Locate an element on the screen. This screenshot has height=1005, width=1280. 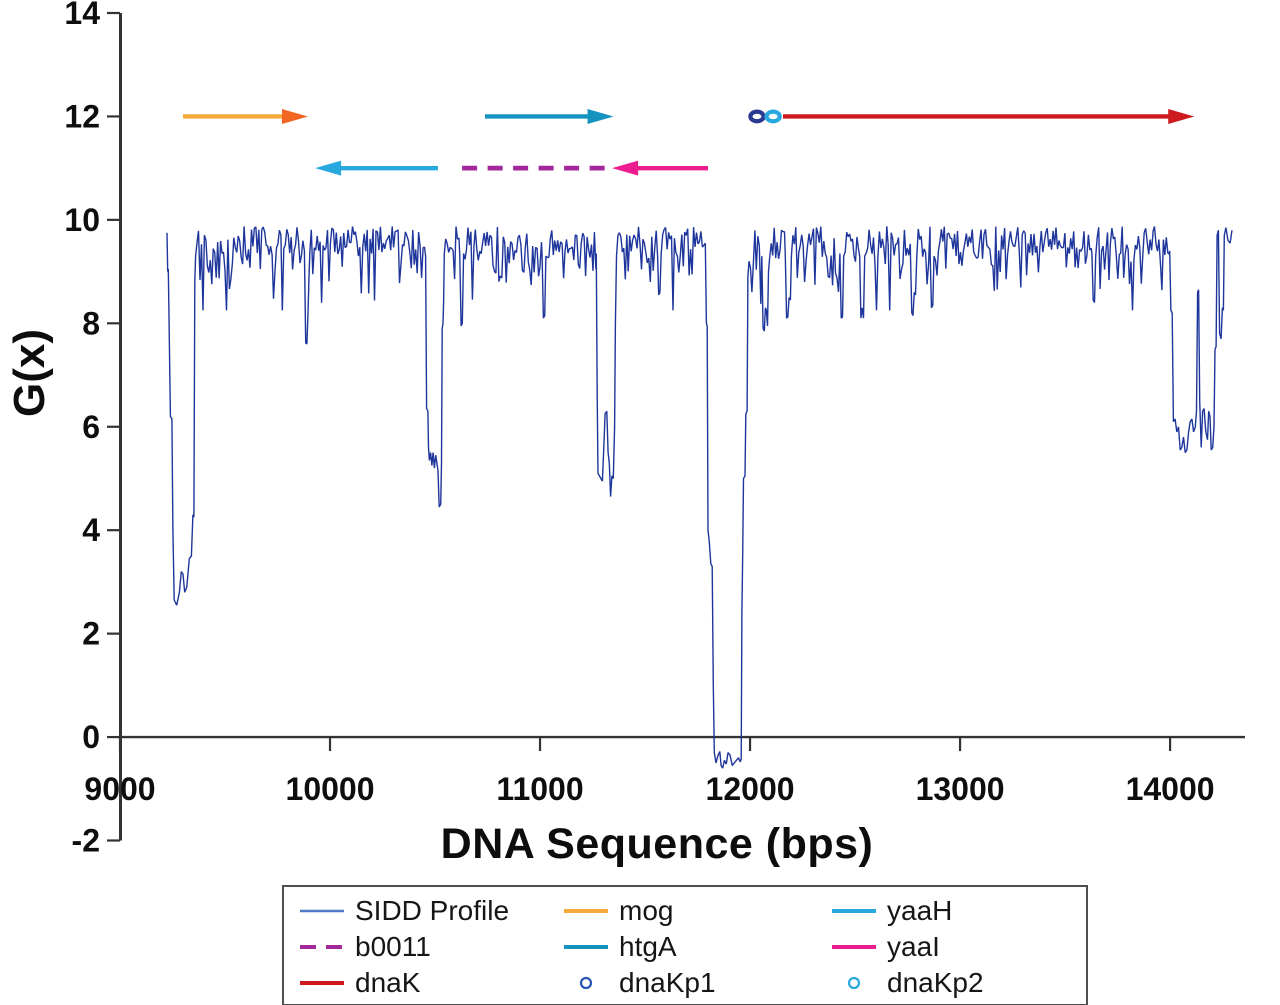
legend-item-yaaI: yaaI is located at coordinates (952, 947).